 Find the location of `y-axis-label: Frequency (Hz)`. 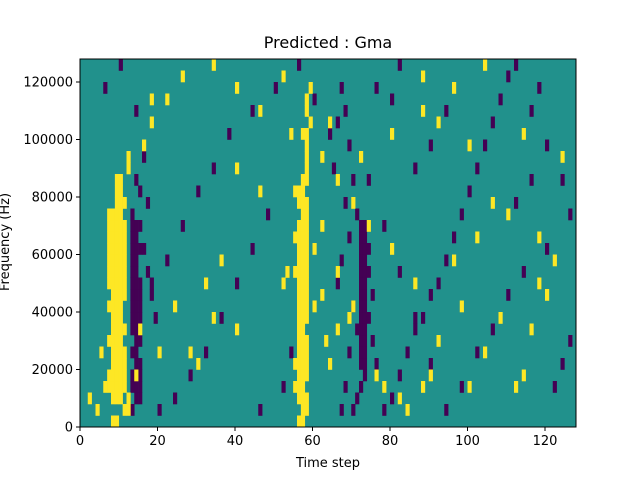

y-axis-label: Frequency (Hz) is located at coordinates (6, 242).